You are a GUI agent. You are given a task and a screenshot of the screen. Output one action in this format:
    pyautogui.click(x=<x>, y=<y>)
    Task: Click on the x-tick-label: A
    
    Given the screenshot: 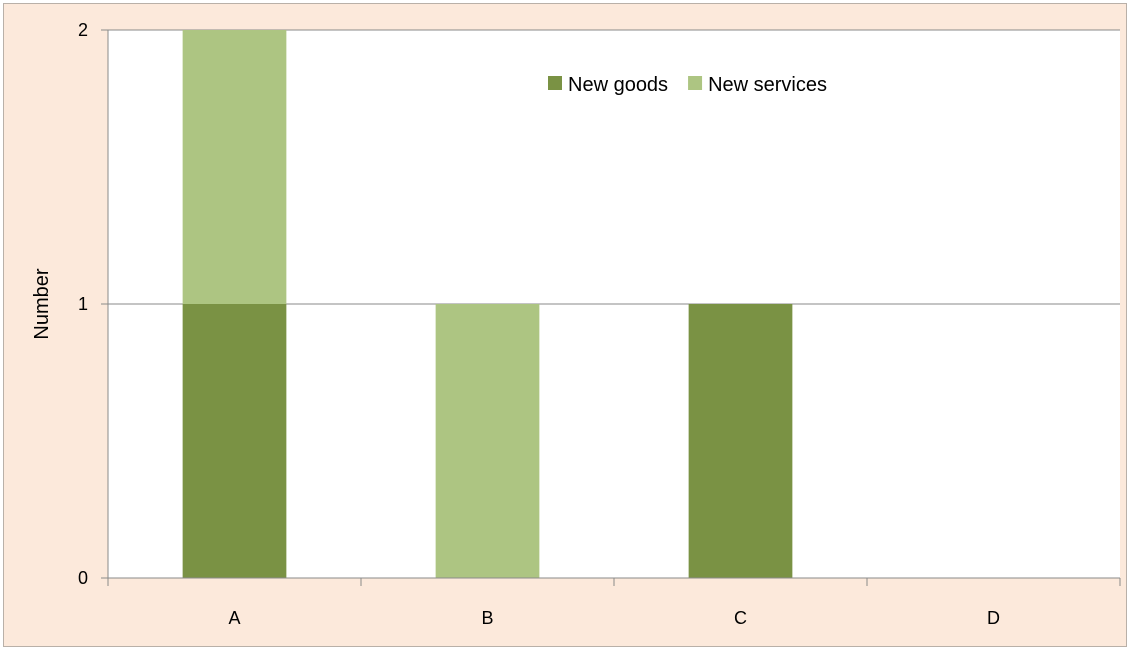 What is the action you would take?
    pyautogui.click(x=234, y=618)
    